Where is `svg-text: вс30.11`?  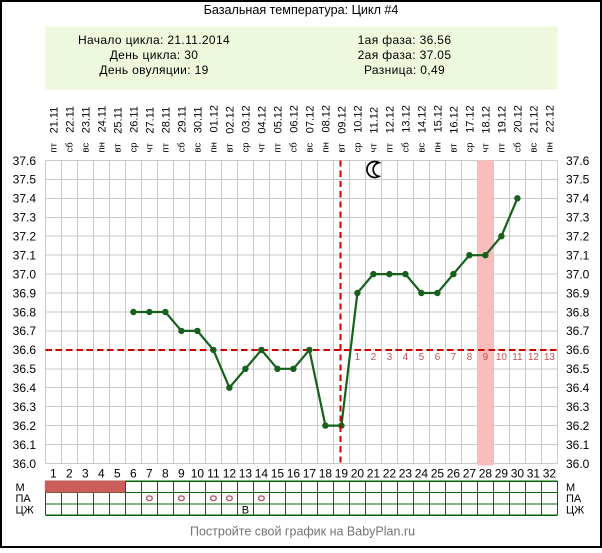
svg-text: вс30.11 is located at coordinates (198, 129).